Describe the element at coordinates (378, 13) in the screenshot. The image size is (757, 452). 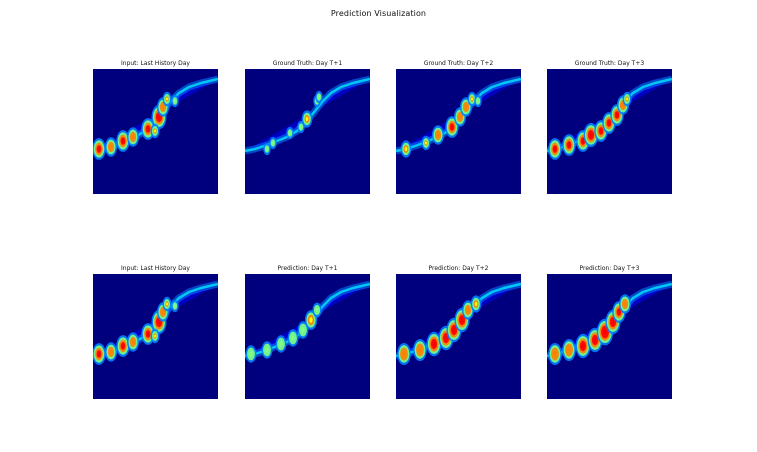
I see `figure-title: Prediction Visualization` at that location.